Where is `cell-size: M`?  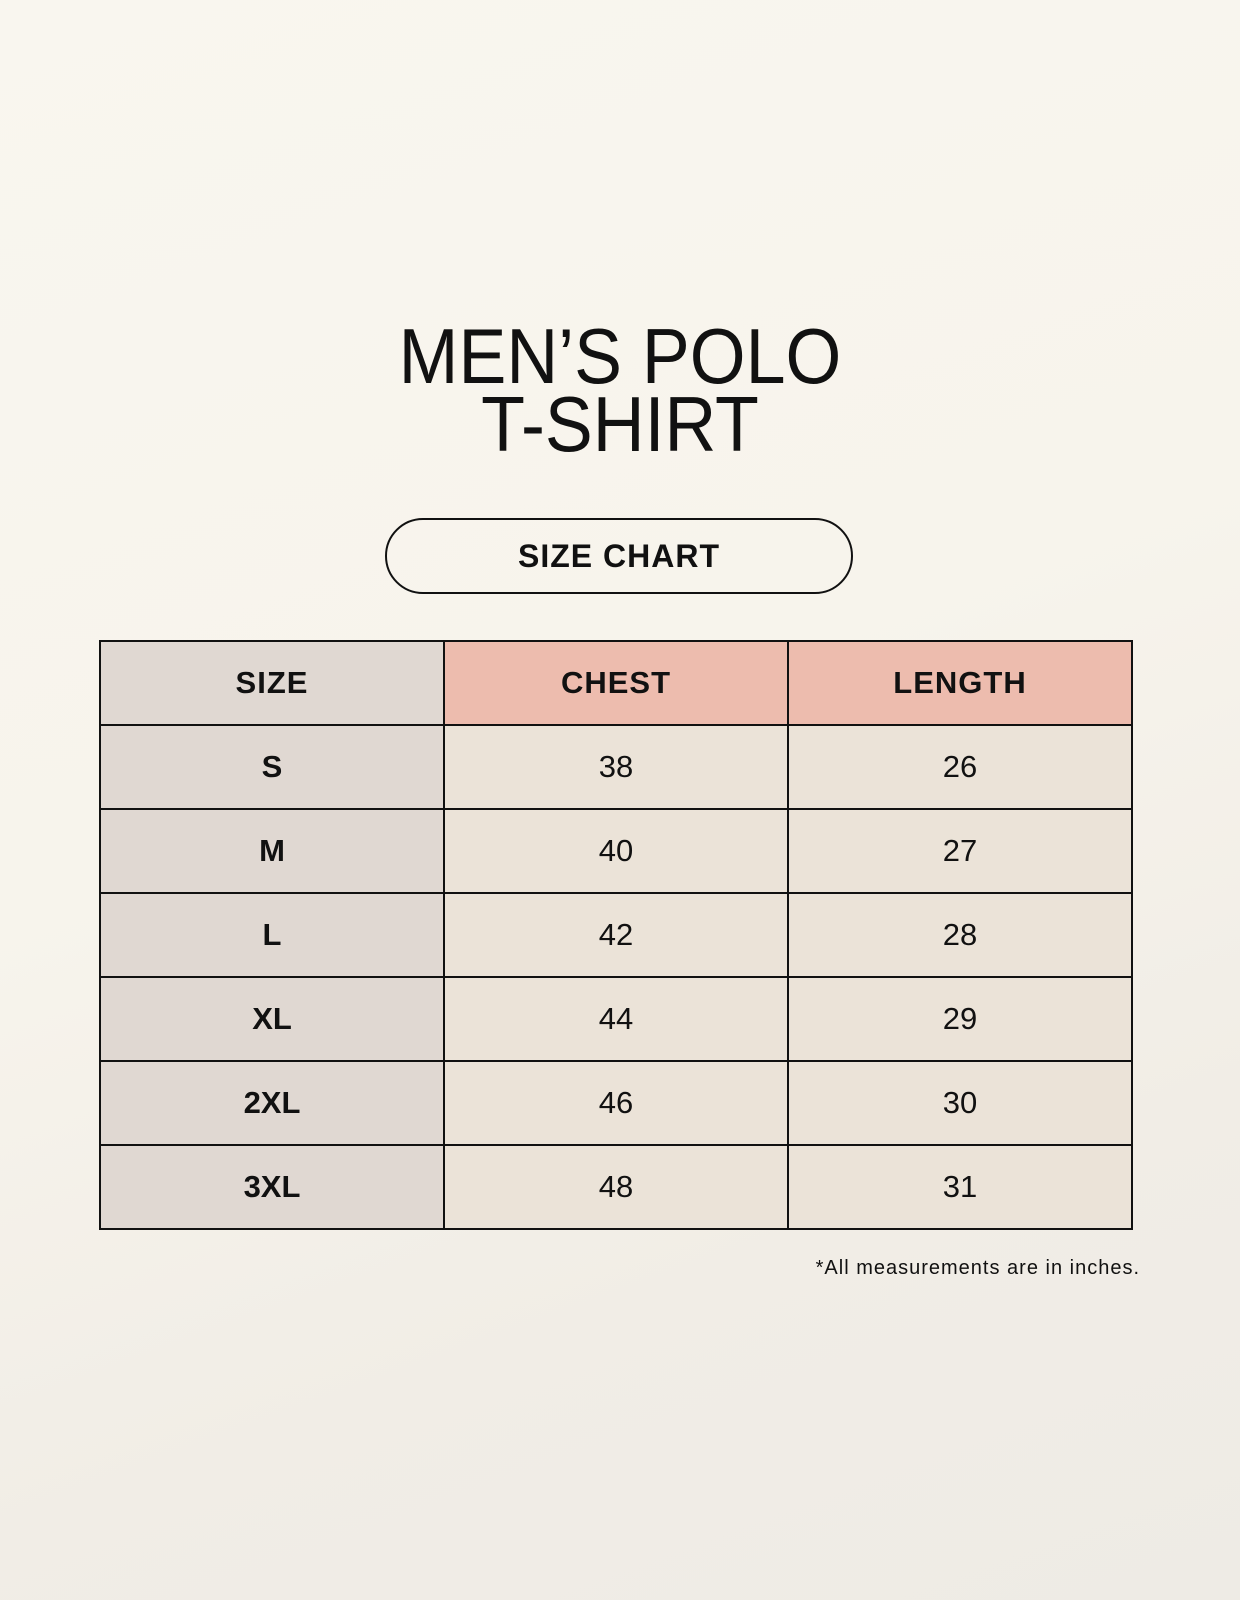
cell-size: M is located at coordinates (272, 851).